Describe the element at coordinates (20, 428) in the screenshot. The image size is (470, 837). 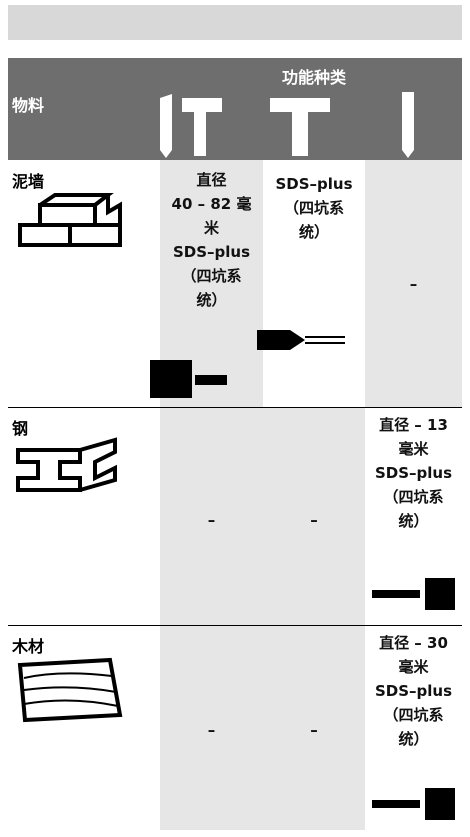
I see `material: 钢` at that location.